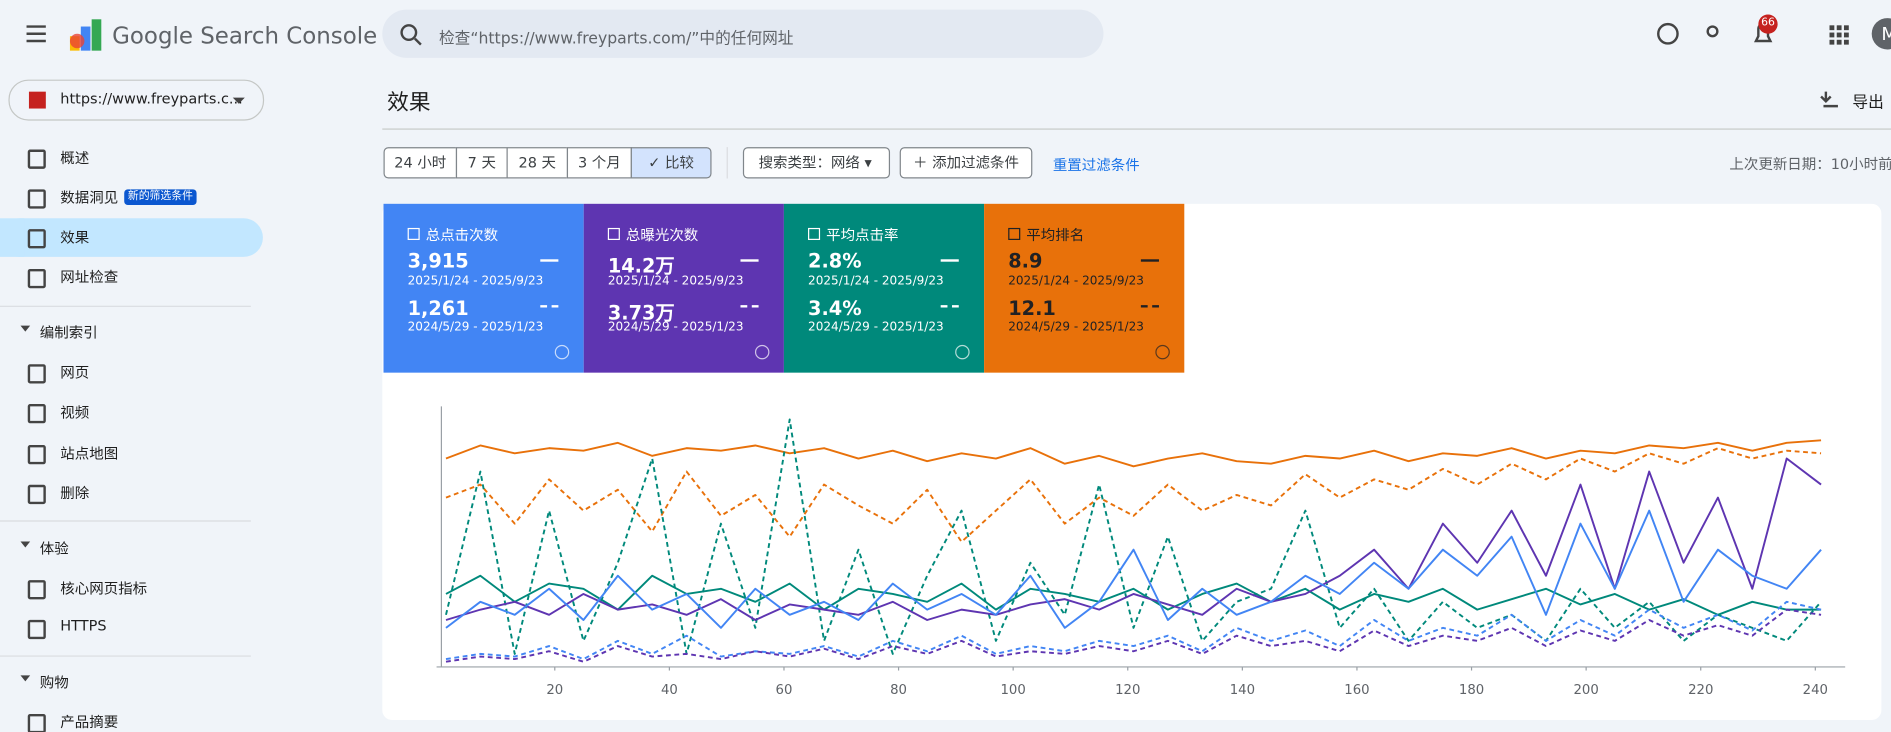  I want to click on section-title: 编制索引, so click(68, 333).